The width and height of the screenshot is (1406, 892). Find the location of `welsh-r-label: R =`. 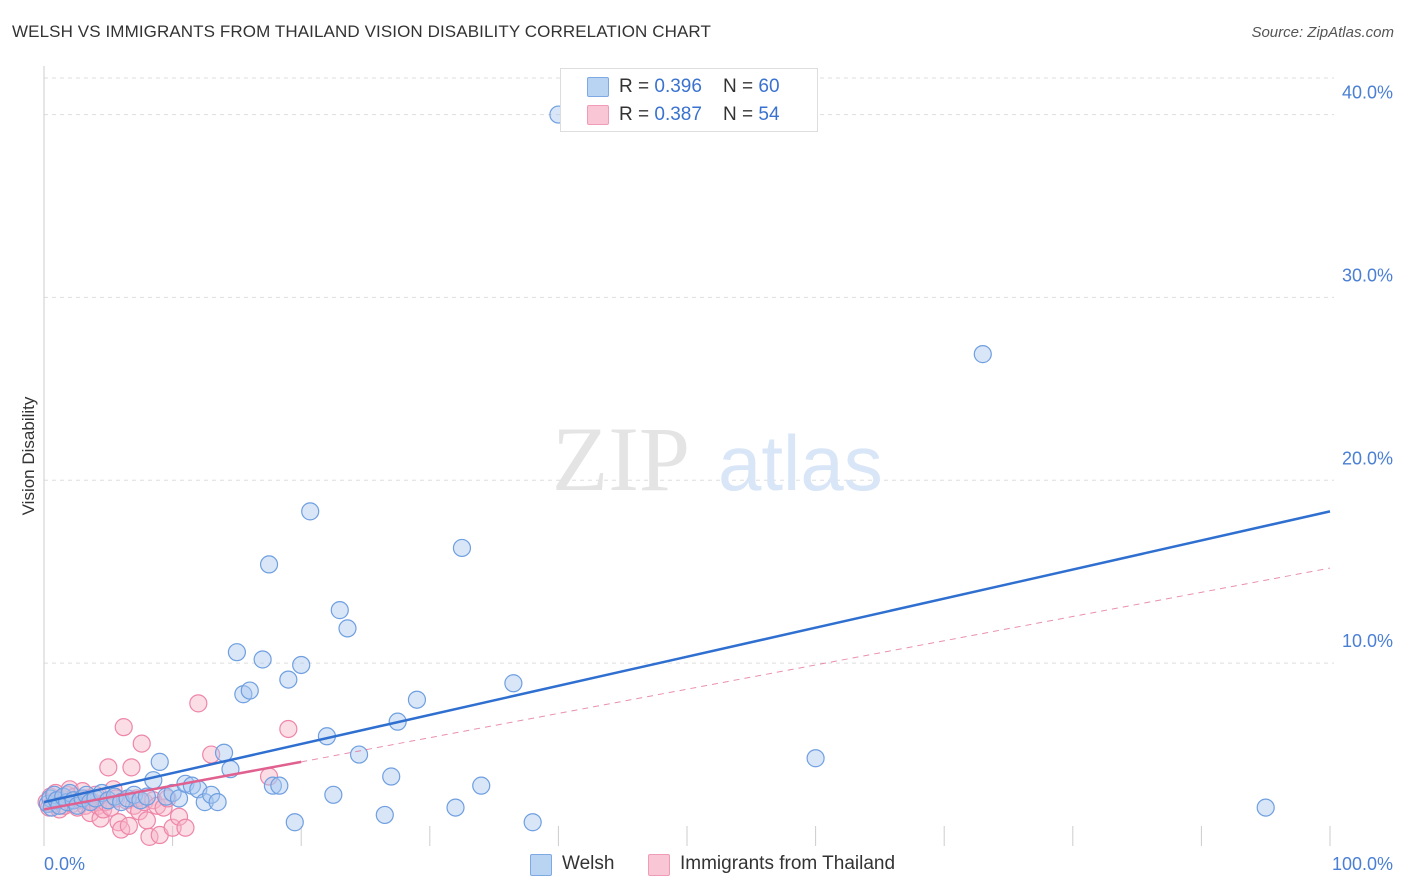

welsh-r-label: R = is located at coordinates (637, 86).